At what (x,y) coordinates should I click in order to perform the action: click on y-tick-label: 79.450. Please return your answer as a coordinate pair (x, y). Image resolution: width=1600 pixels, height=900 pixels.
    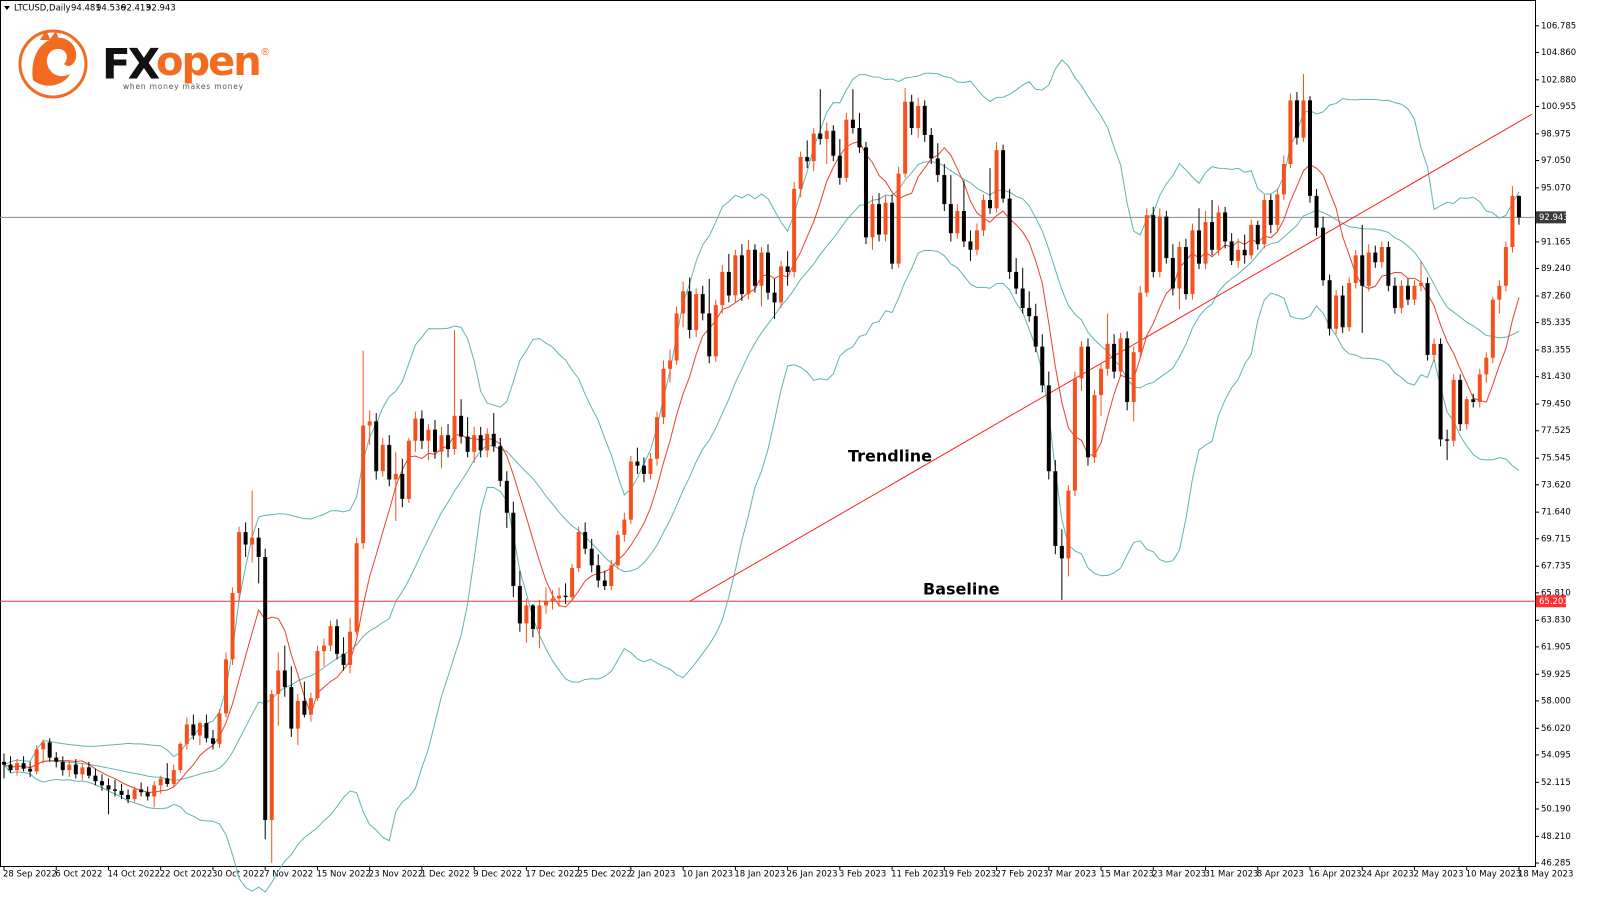
    Looking at the image, I should click on (1556, 405).